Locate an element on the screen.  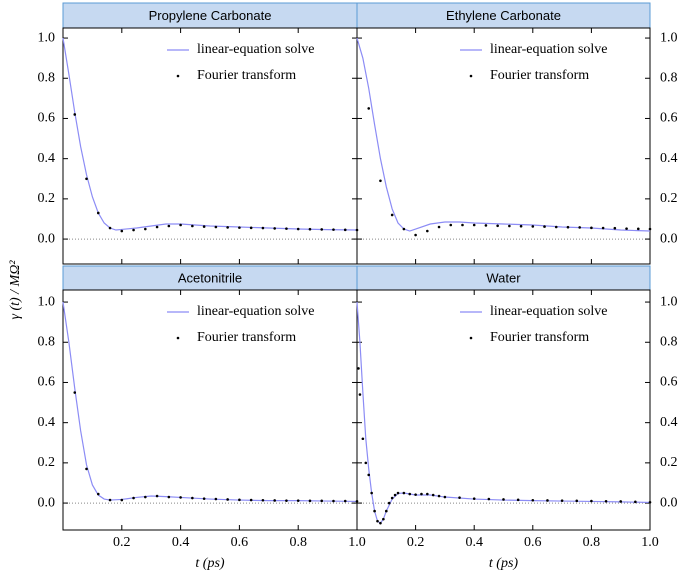
panel-title: Propylene Carbonate is located at coordinates (210, 15).